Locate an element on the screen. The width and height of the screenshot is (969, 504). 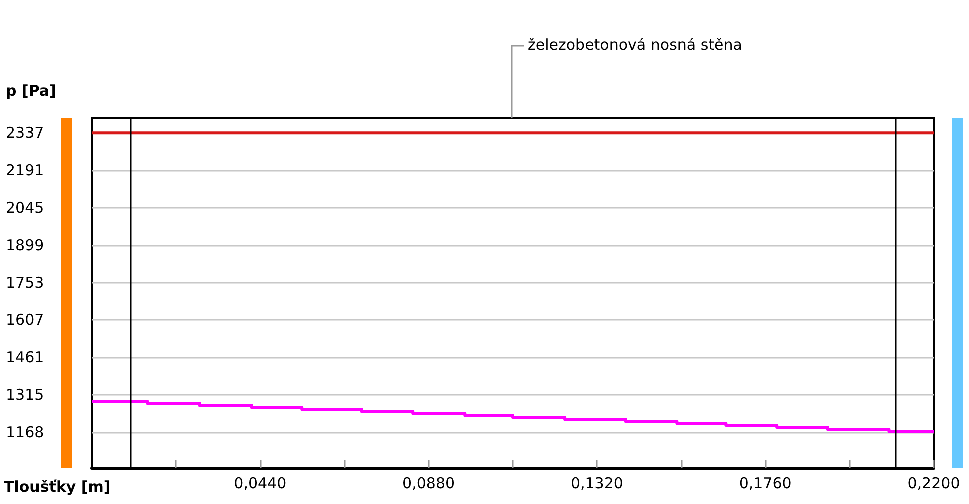
x-axis-title: Tloušťky [m] is located at coordinates (57, 487).